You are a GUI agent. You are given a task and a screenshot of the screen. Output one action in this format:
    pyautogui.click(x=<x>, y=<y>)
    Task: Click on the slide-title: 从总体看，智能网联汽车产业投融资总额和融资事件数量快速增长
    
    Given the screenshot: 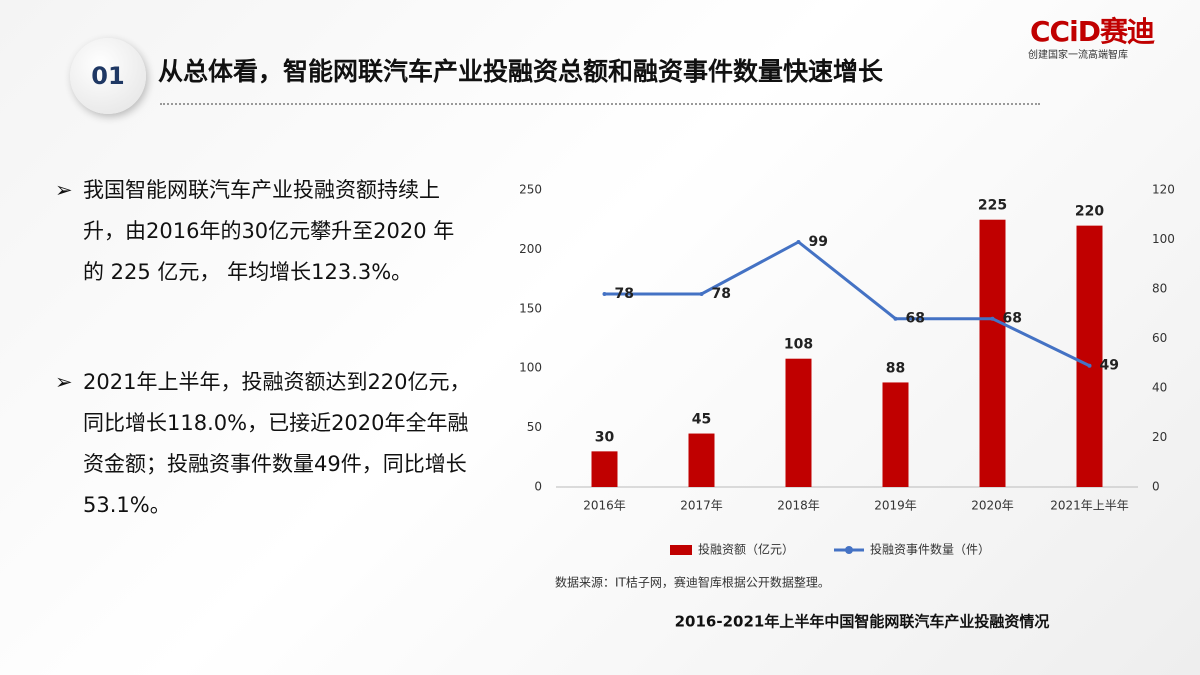 What is the action you would take?
    pyautogui.click(x=521, y=71)
    